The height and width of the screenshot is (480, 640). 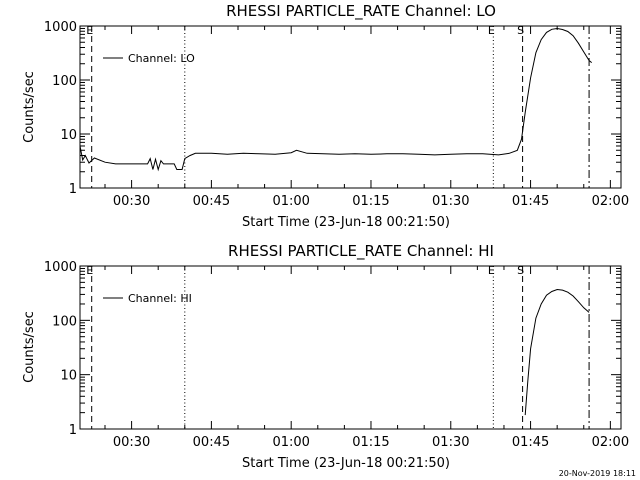 What do you see at coordinates (160, 298) in the screenshot?
I see `legend-label-hi: Channel: HI` at bounding box center [160, 298].